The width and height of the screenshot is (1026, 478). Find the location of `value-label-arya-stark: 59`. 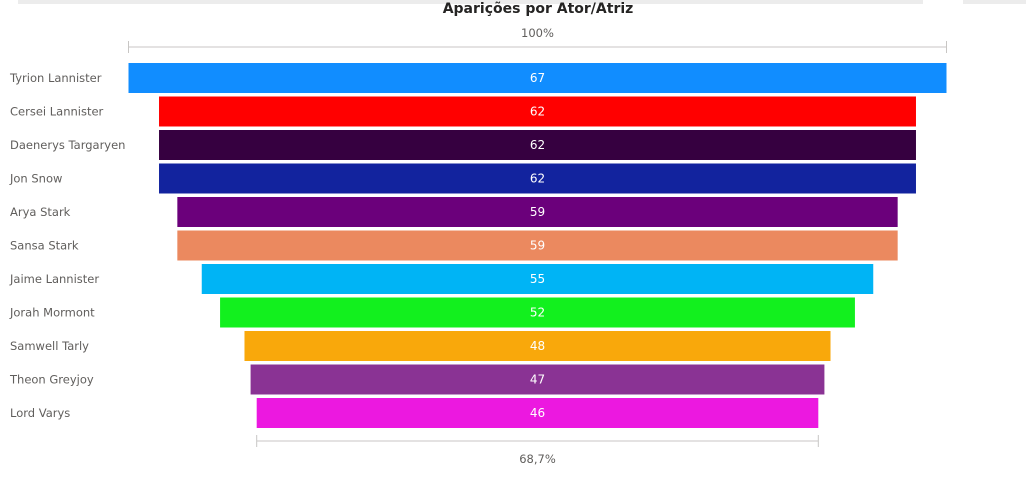

value-label-arya-stark: 59 is located at coordinates (537, 212).